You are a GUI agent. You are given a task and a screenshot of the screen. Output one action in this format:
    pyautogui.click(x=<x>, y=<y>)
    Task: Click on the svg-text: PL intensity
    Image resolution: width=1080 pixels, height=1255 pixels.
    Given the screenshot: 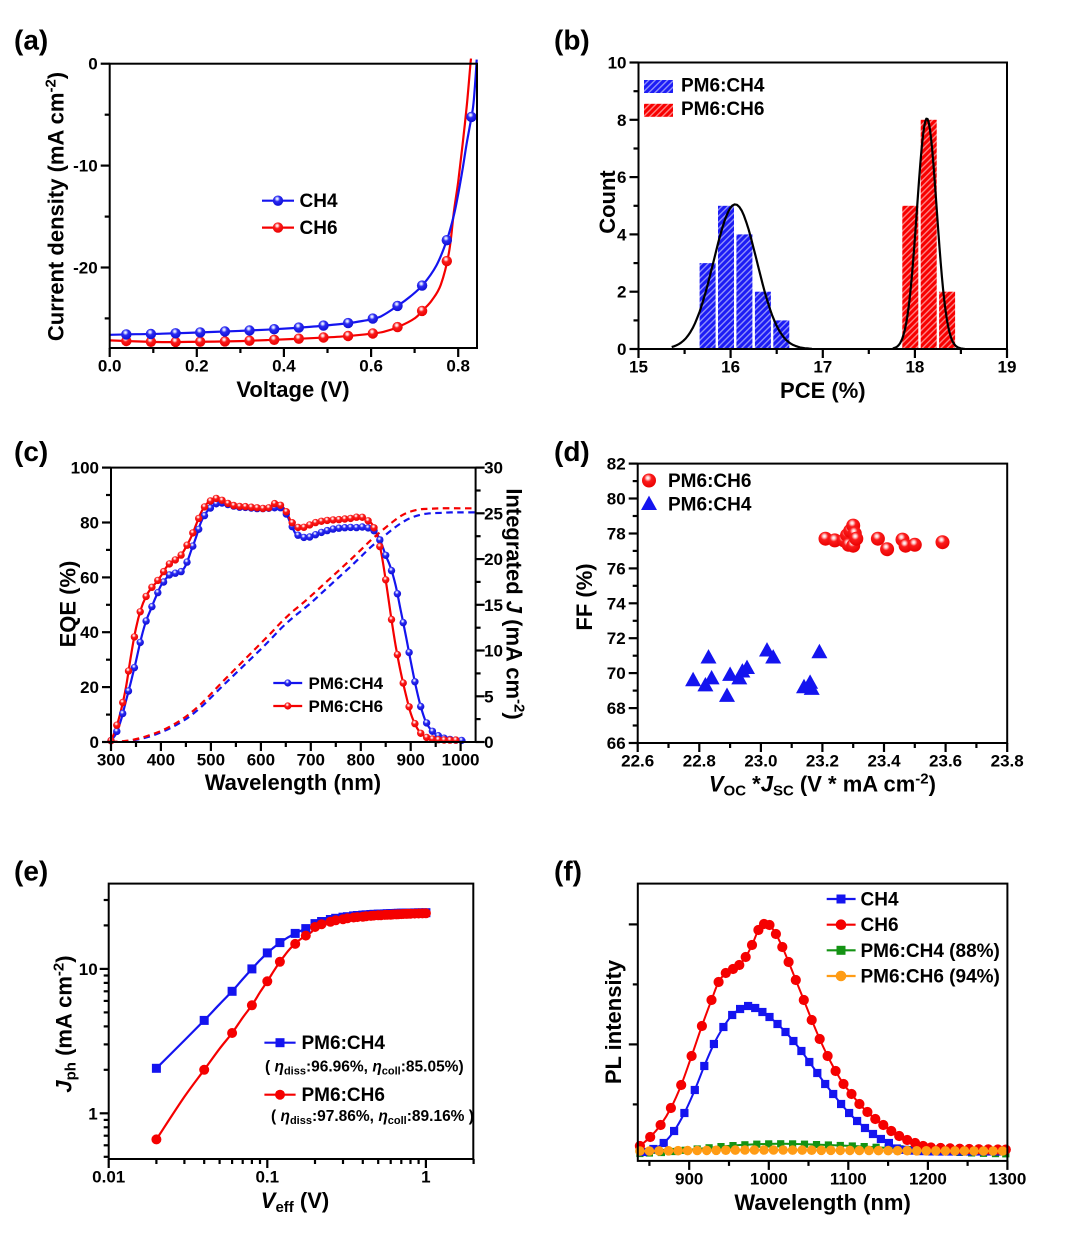 What is the action you would take?
    pyautogui.click(x=613, y=1021)
    